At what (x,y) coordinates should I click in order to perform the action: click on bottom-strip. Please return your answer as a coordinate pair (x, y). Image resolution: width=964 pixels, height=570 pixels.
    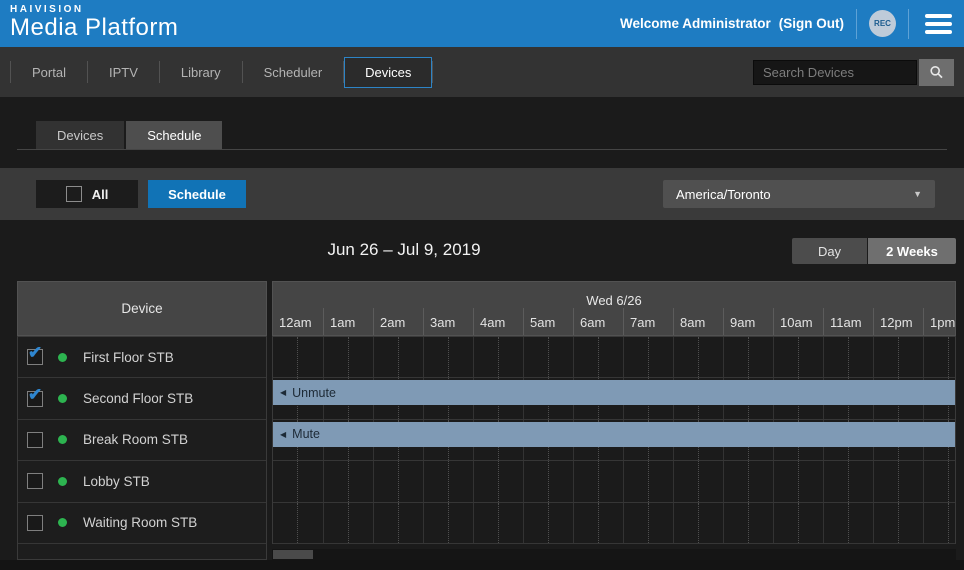
    Looking at the image, I should click on (482, 565).